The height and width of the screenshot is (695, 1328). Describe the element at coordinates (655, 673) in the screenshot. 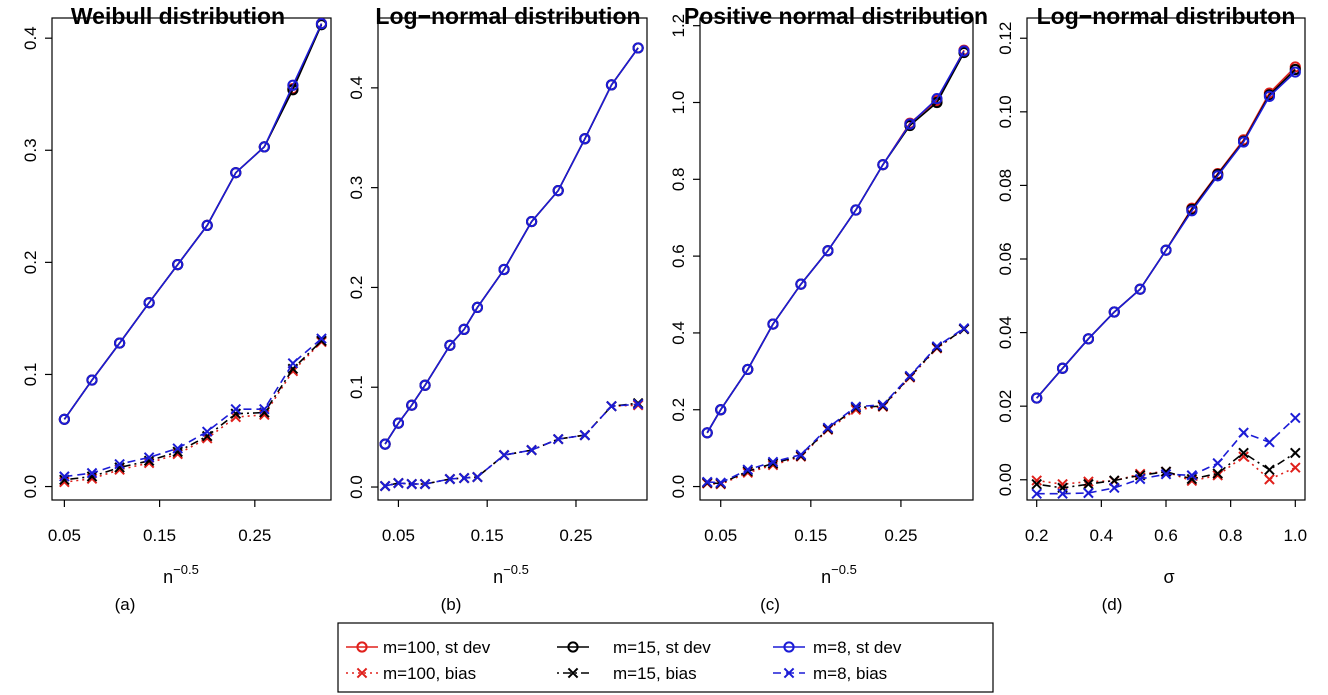

I see `legend-label: m=15, bias` at that location.